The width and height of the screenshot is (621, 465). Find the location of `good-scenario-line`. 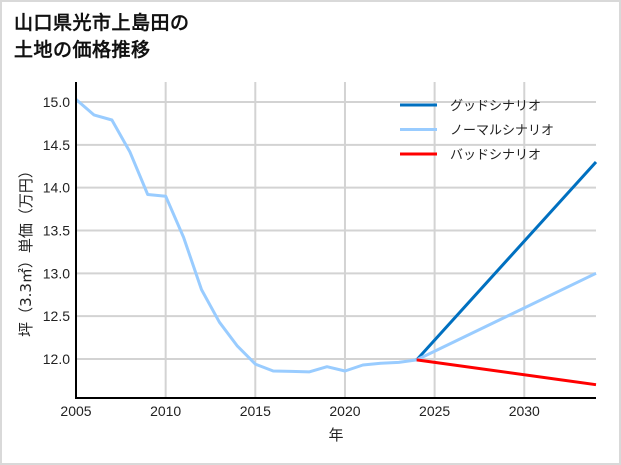

good-scenario-line is located at coordinates (506, 260).